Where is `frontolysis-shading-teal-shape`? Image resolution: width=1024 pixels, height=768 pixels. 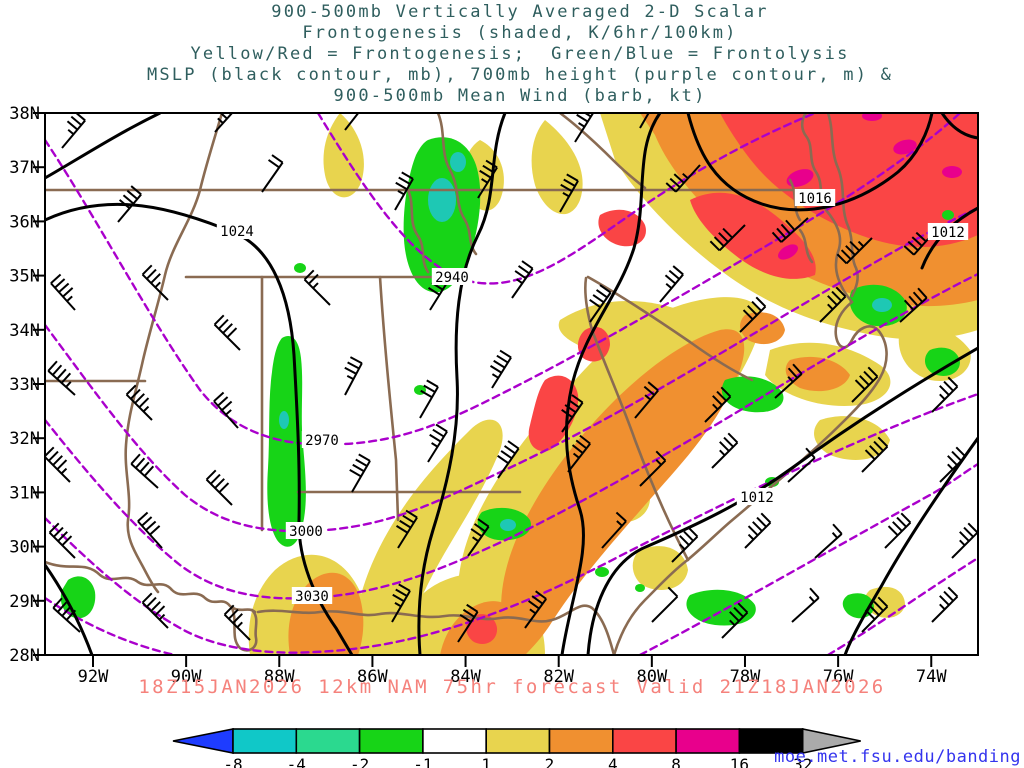 frontolysis-shading-teal-shape is located at coordinates (442, 200).